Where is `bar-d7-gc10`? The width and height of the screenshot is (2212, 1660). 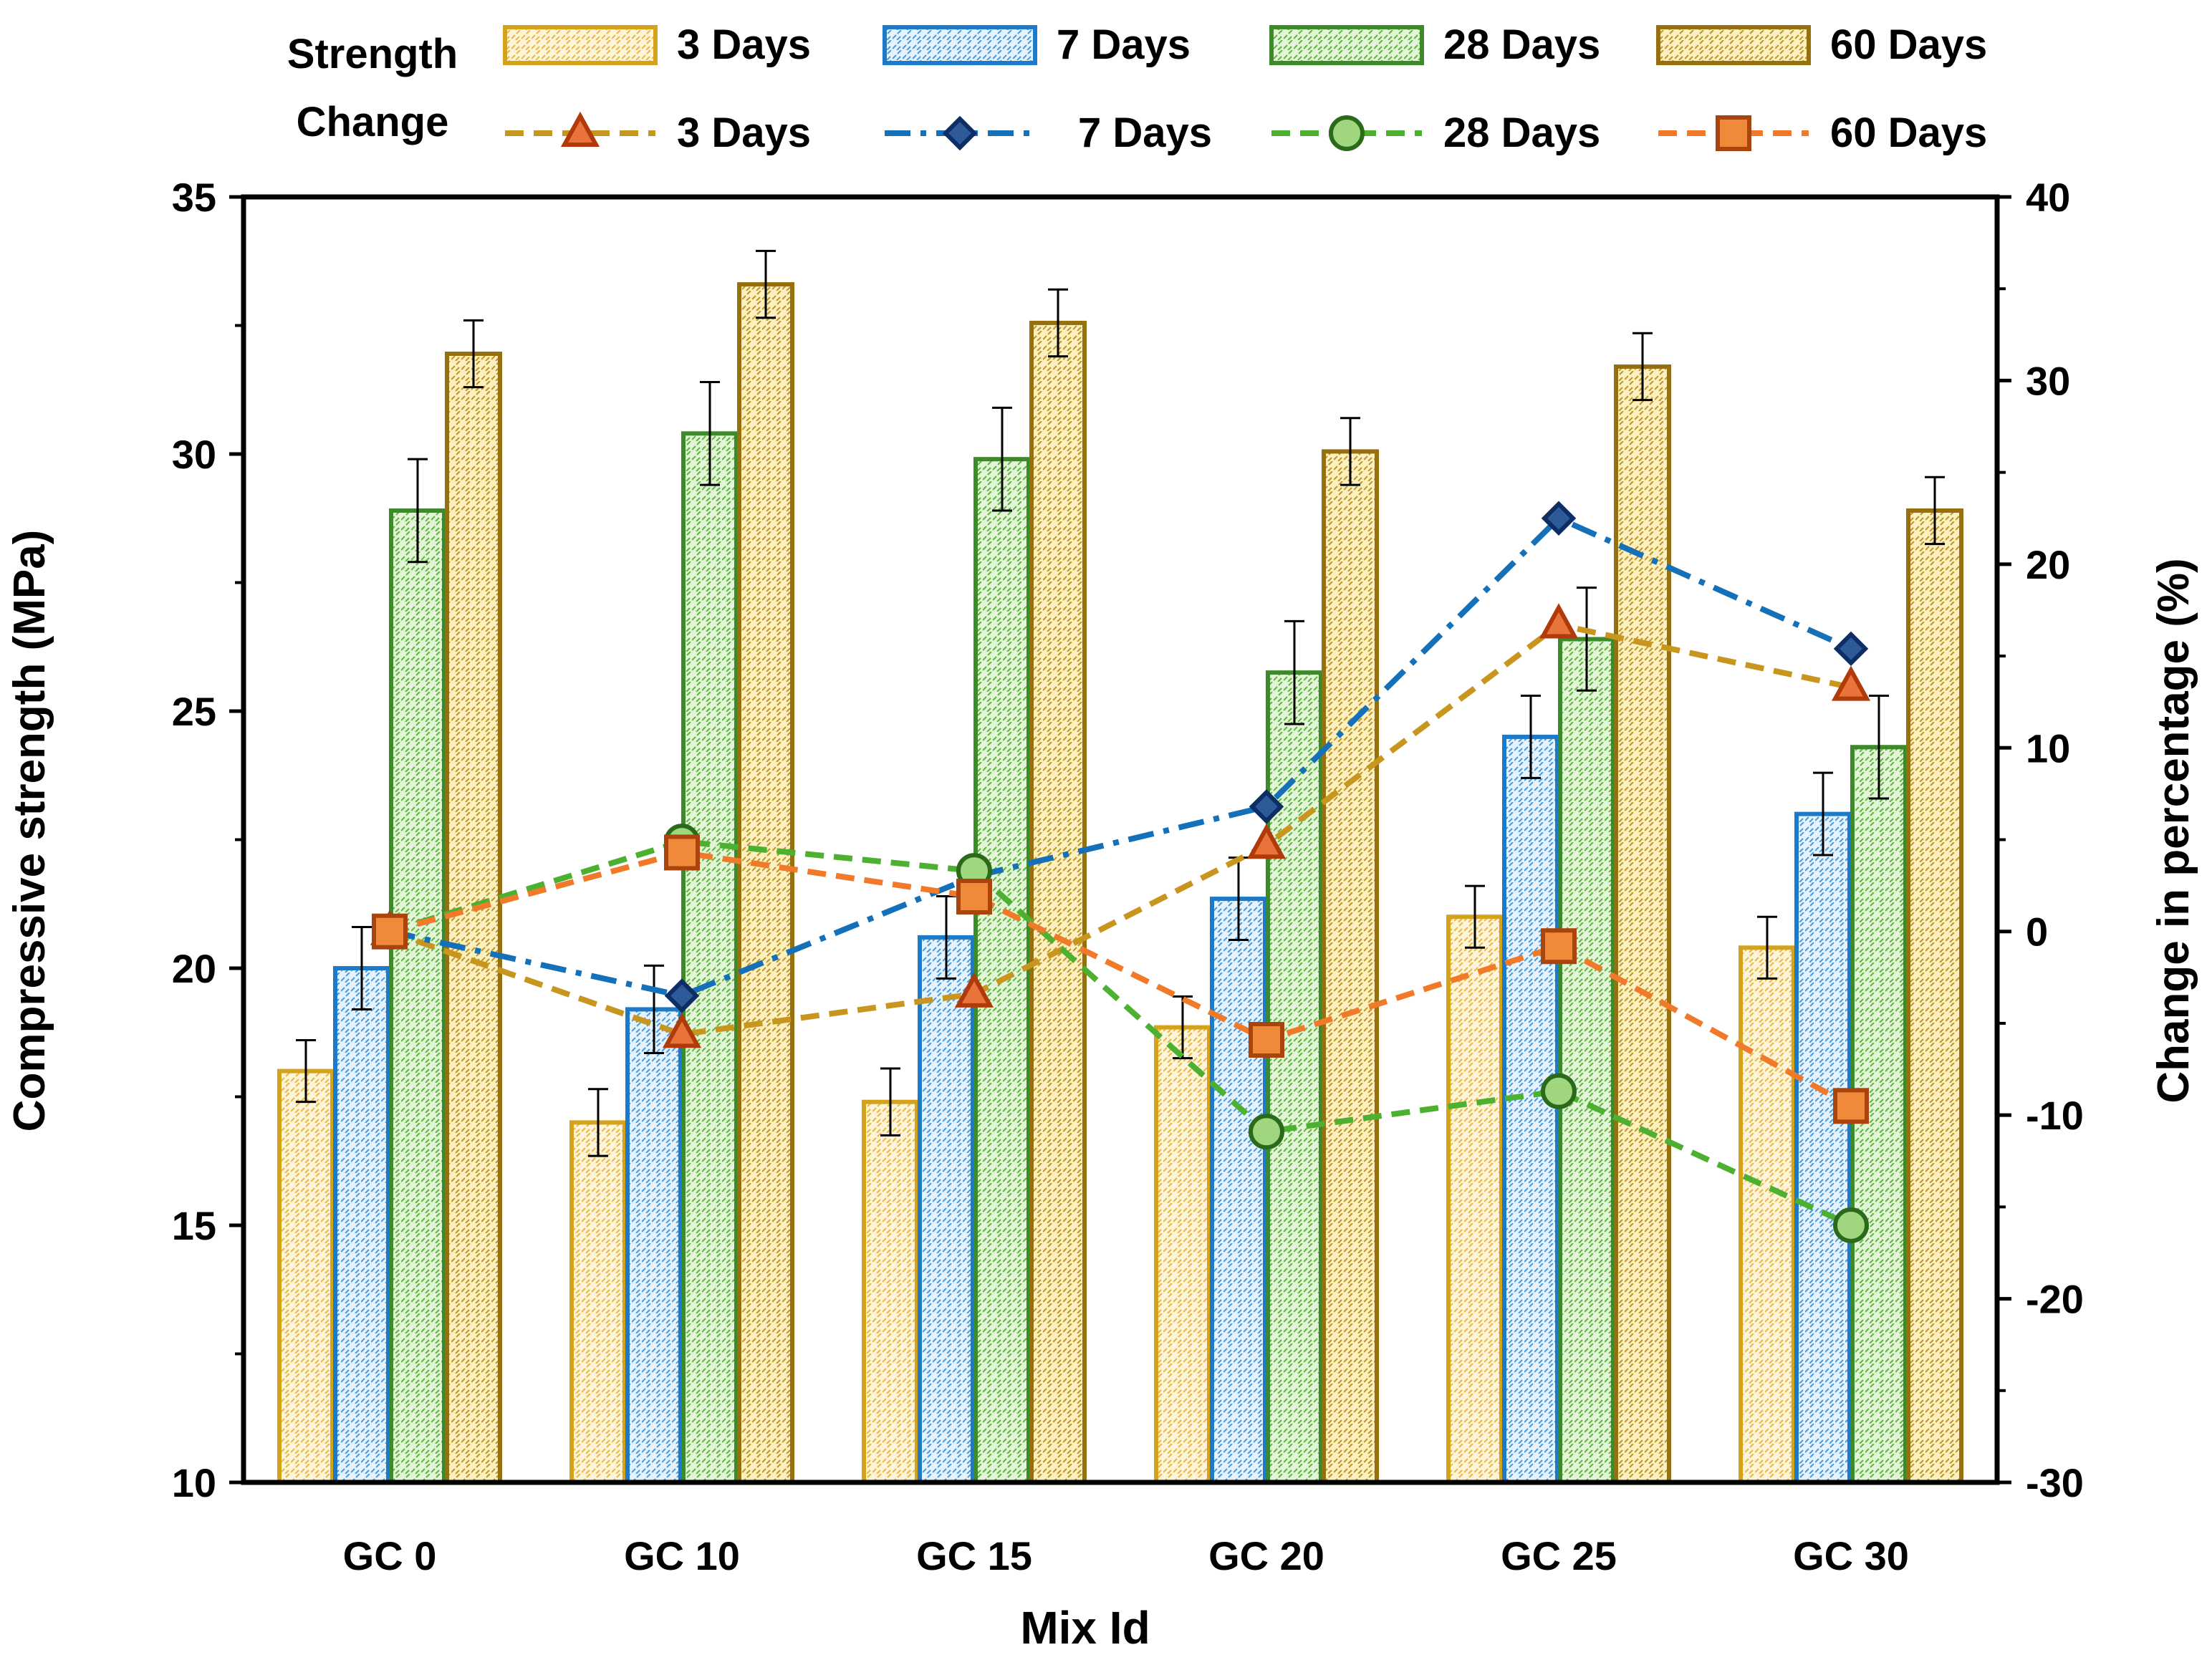
bar-d7-gc10 is located at coordinates (654, 1246).